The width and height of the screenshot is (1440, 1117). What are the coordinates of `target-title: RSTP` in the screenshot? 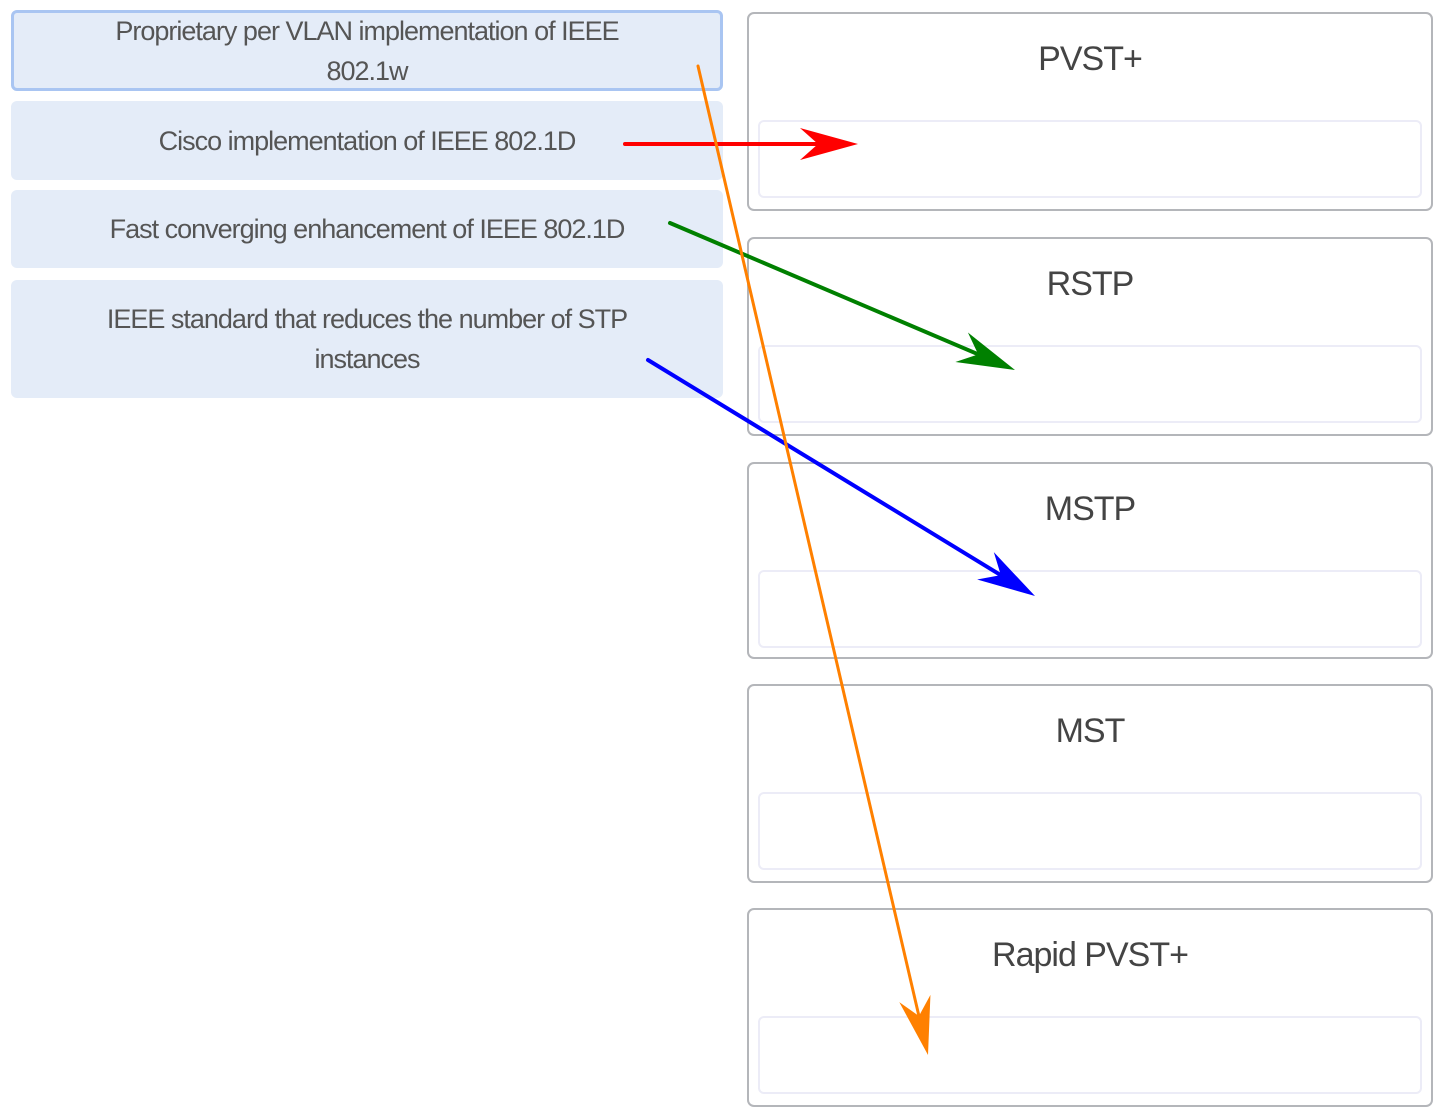 It's located at (1090, 284).